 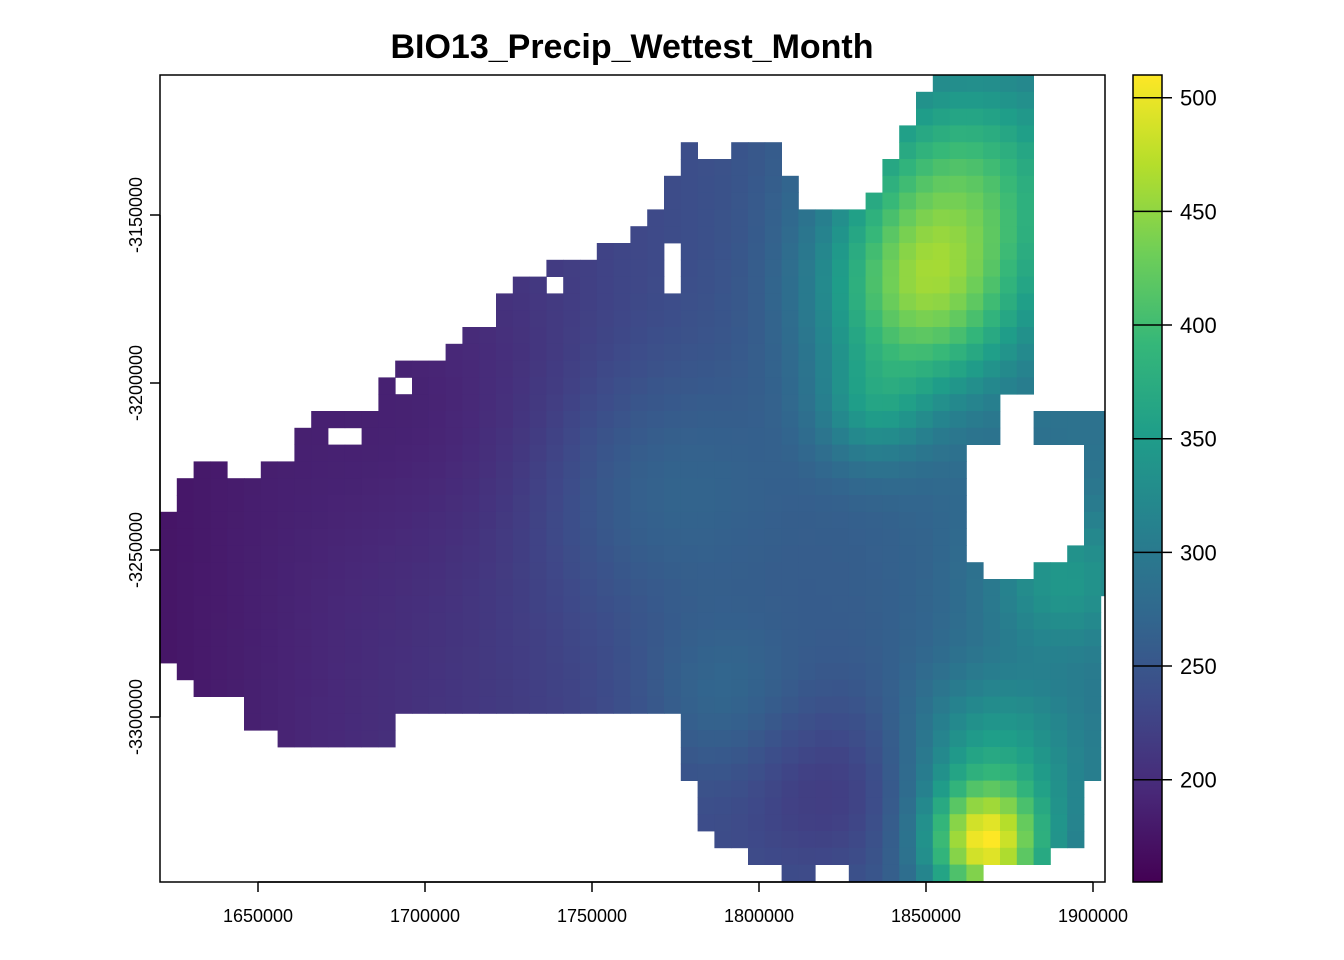 What do you see at coordinates (759, 916) in the screenshot?
I see `x-tick-label: 1800000` at bounding box center [759, 916].